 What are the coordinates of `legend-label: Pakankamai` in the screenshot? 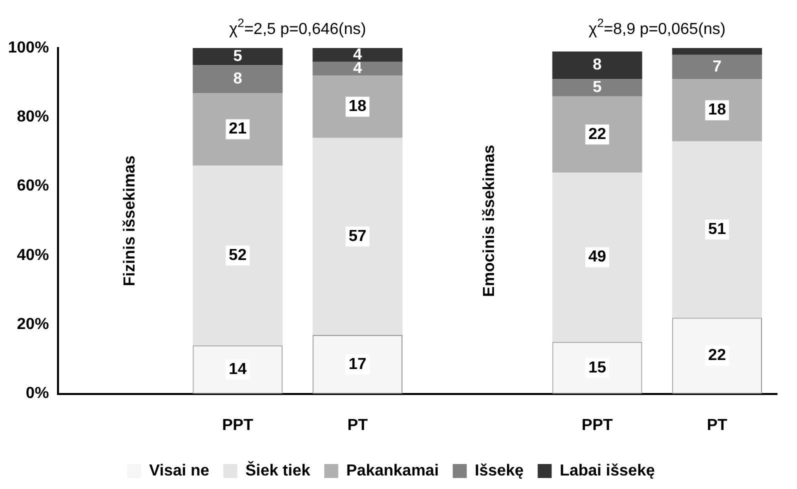 It's located at (392, 471).